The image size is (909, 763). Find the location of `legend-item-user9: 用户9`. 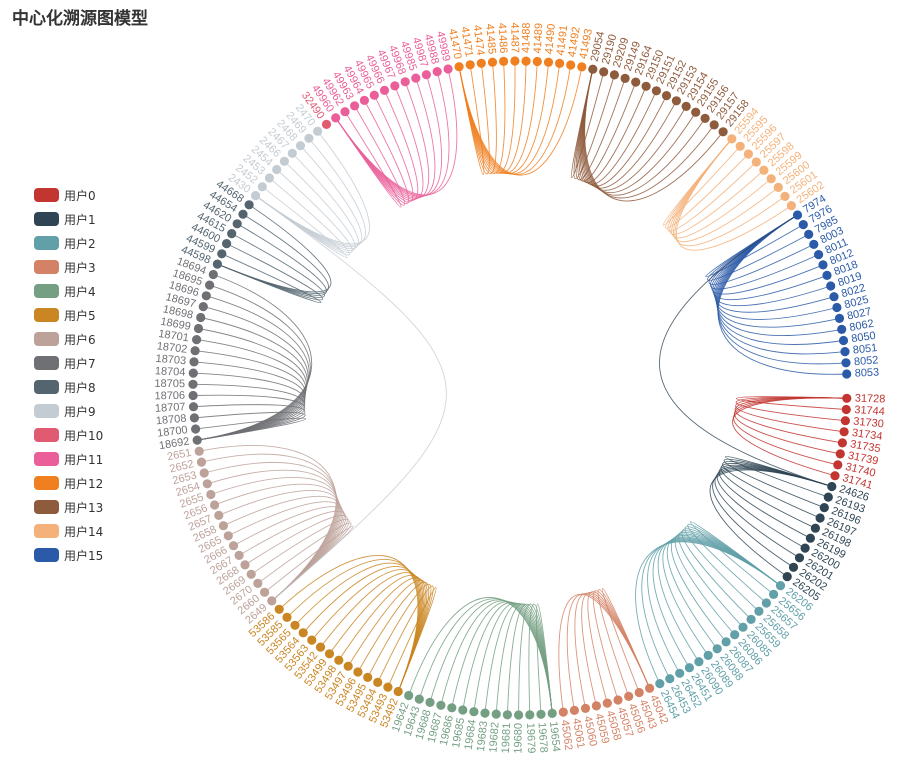

legend-item-user9: 用户9 is located at coordinates (68, 411).